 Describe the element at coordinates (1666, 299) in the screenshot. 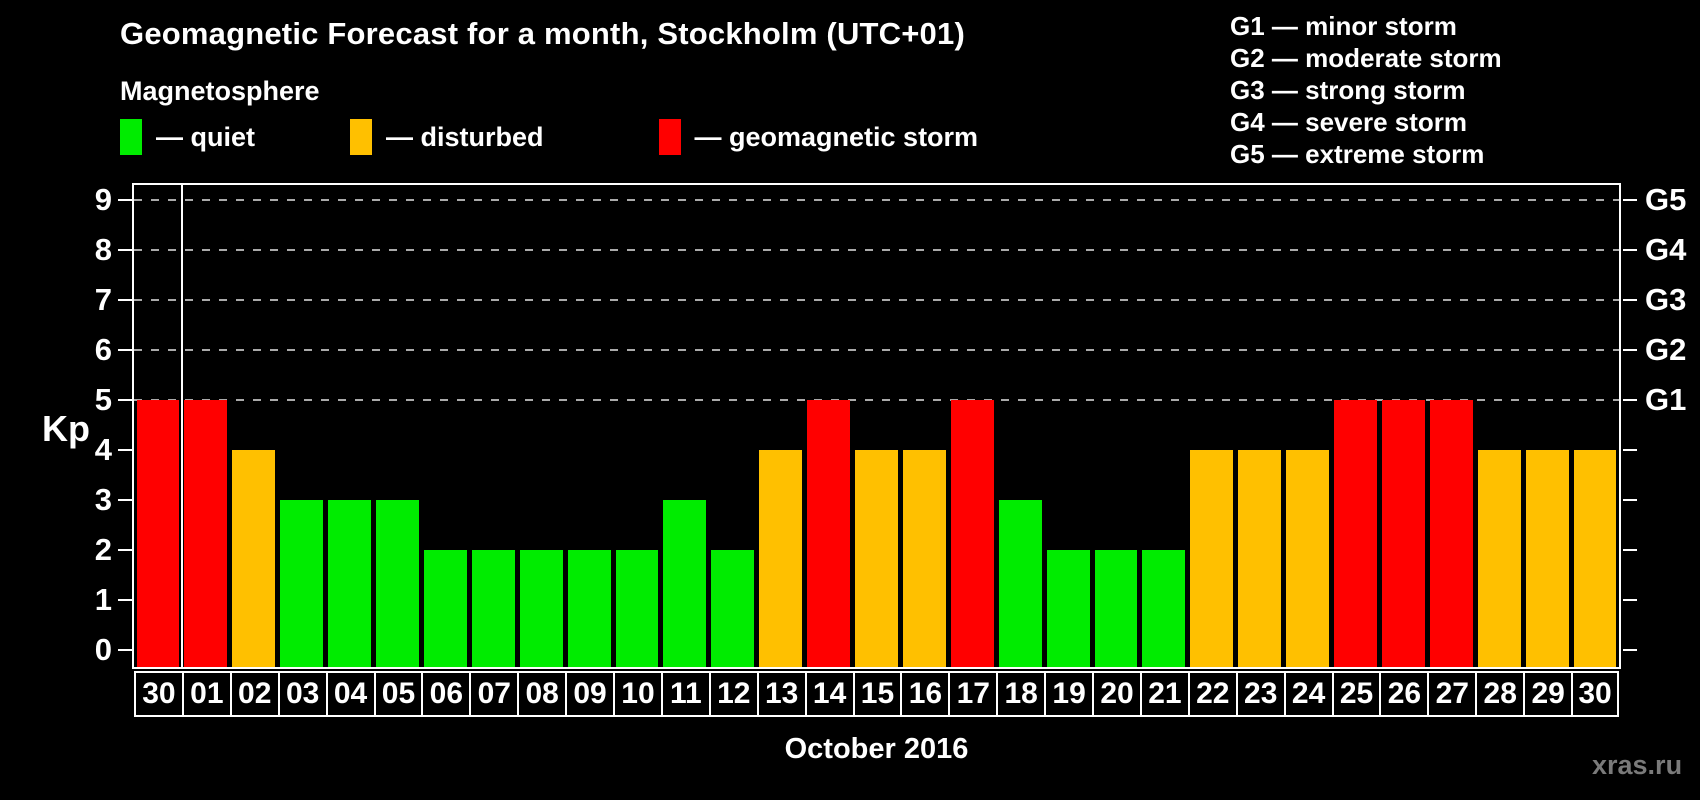

I see `right-axis-label-g3: G3` at that location.